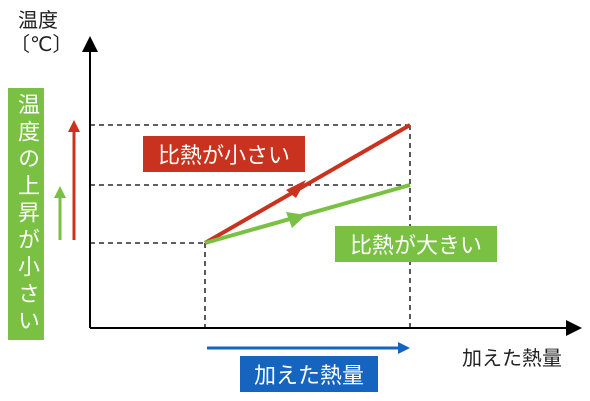 The image size is (590, 401). I want to click on red-arrowhead, so click(296, 189).